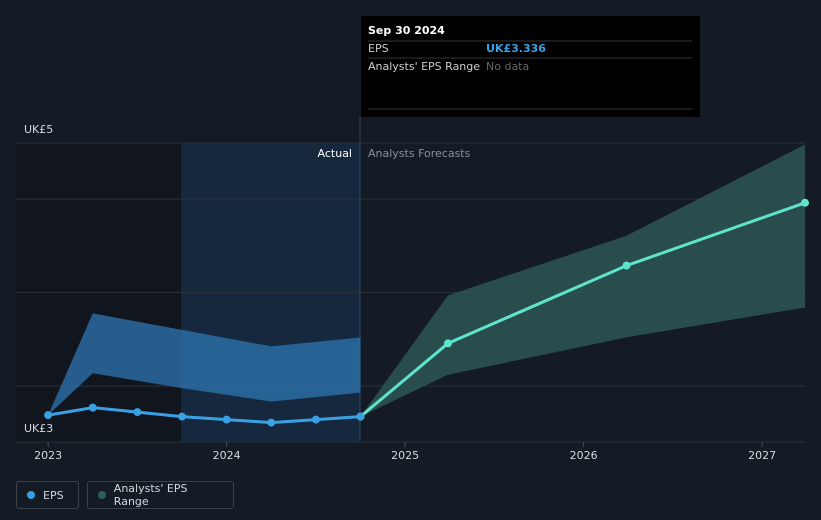  What do you see at coordinates (507, 66) in the screenshot?
I see `tooltip-value: No data` at bounding box center [507, 66].